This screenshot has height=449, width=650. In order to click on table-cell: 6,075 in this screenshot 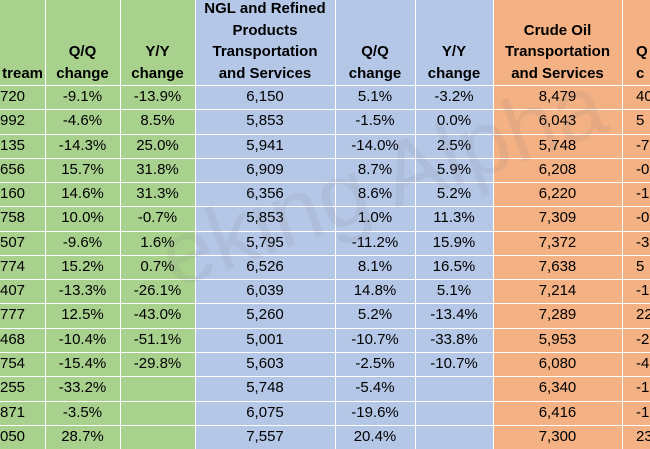, I will do `click(265, 412)`.